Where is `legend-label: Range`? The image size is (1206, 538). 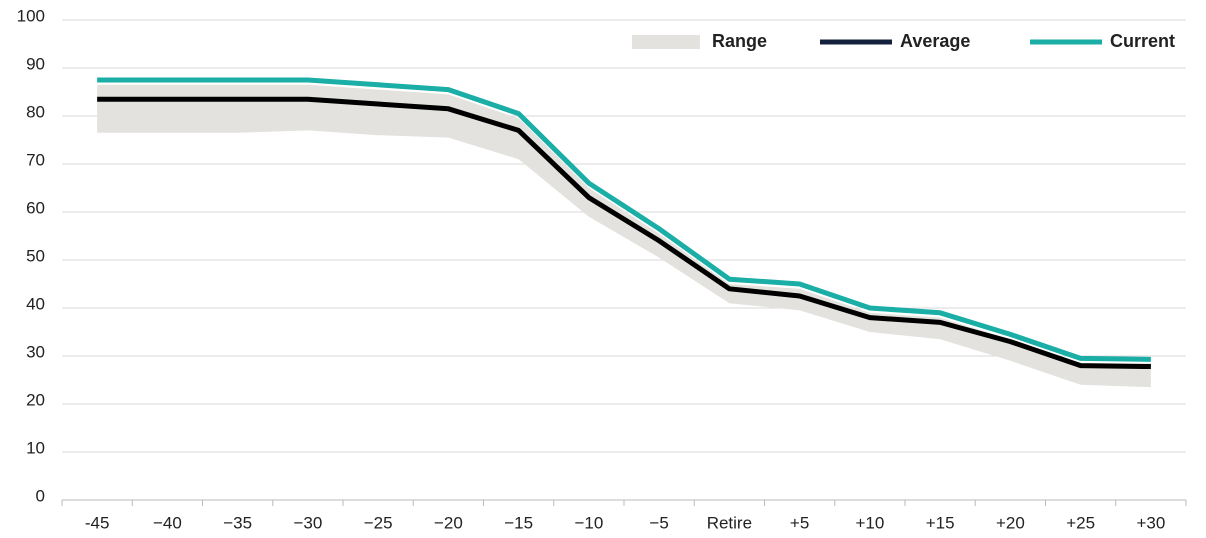
legend-label: Range is located at coordinates (739, 41).